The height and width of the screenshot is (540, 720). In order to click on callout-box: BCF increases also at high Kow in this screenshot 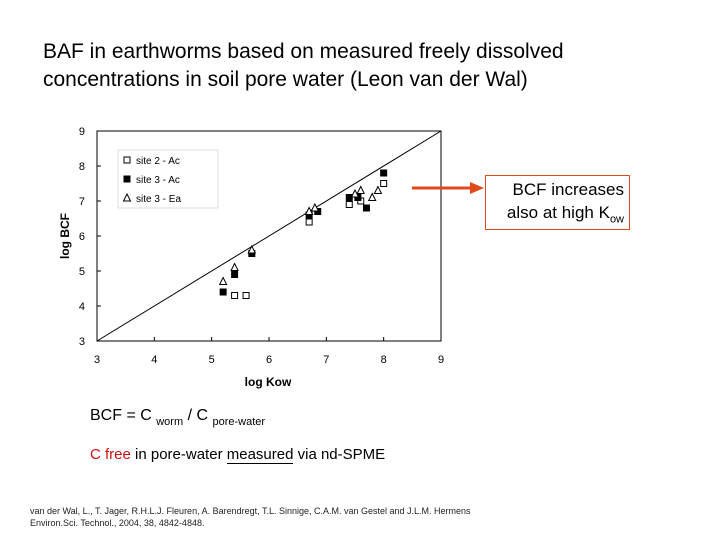, I will do `click(557, 202)`.